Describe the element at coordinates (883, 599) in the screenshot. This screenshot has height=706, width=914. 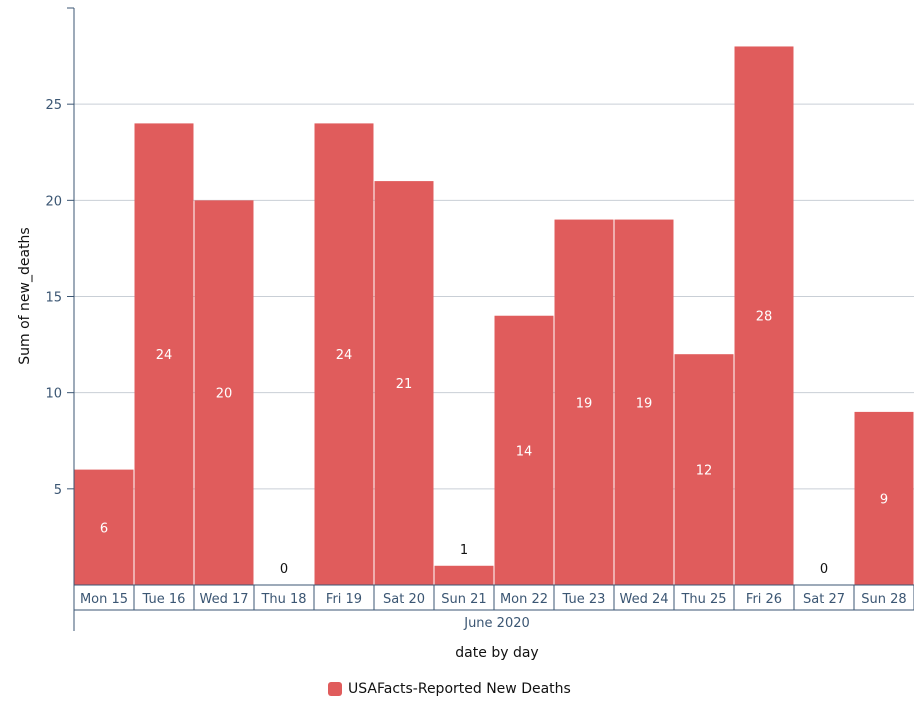
I see `x-tick-label: Sun 28` at that location.